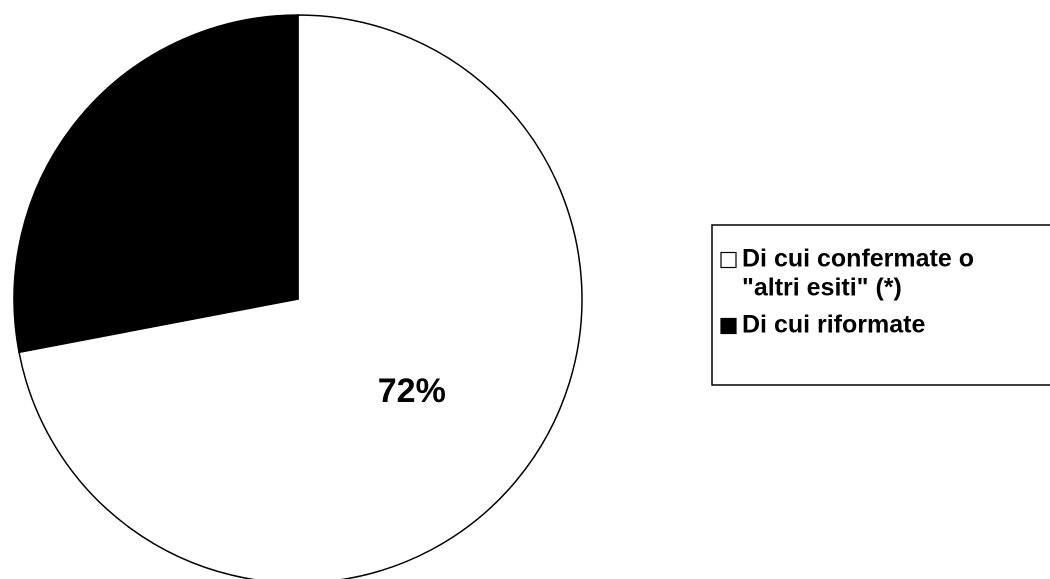  I want to click on legend-label-line-0-0: Di cui confermate o, so click(858, 259).